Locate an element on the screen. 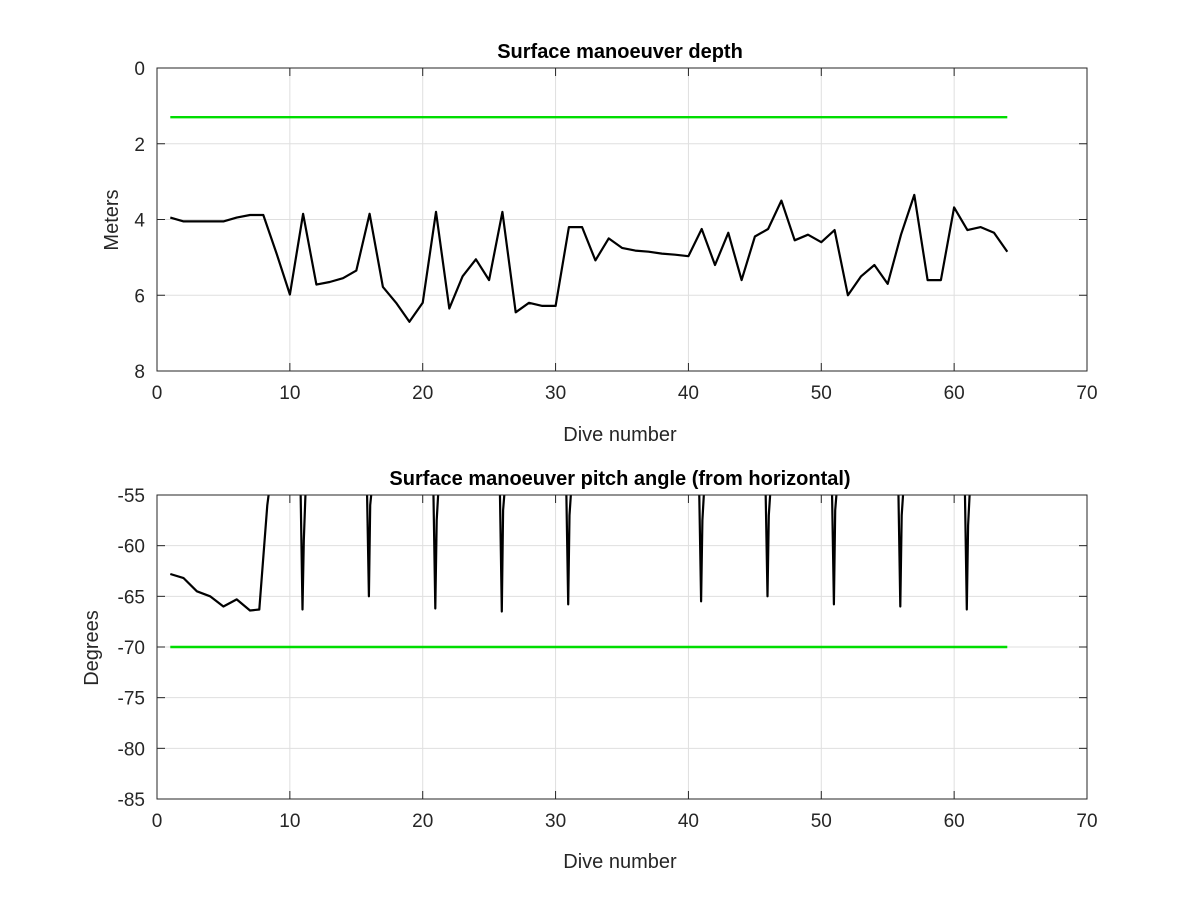 Image resolution: width=1200 pixels, height=900 pixels. y-tick-label: -70 is located at coordinates (131, 648).